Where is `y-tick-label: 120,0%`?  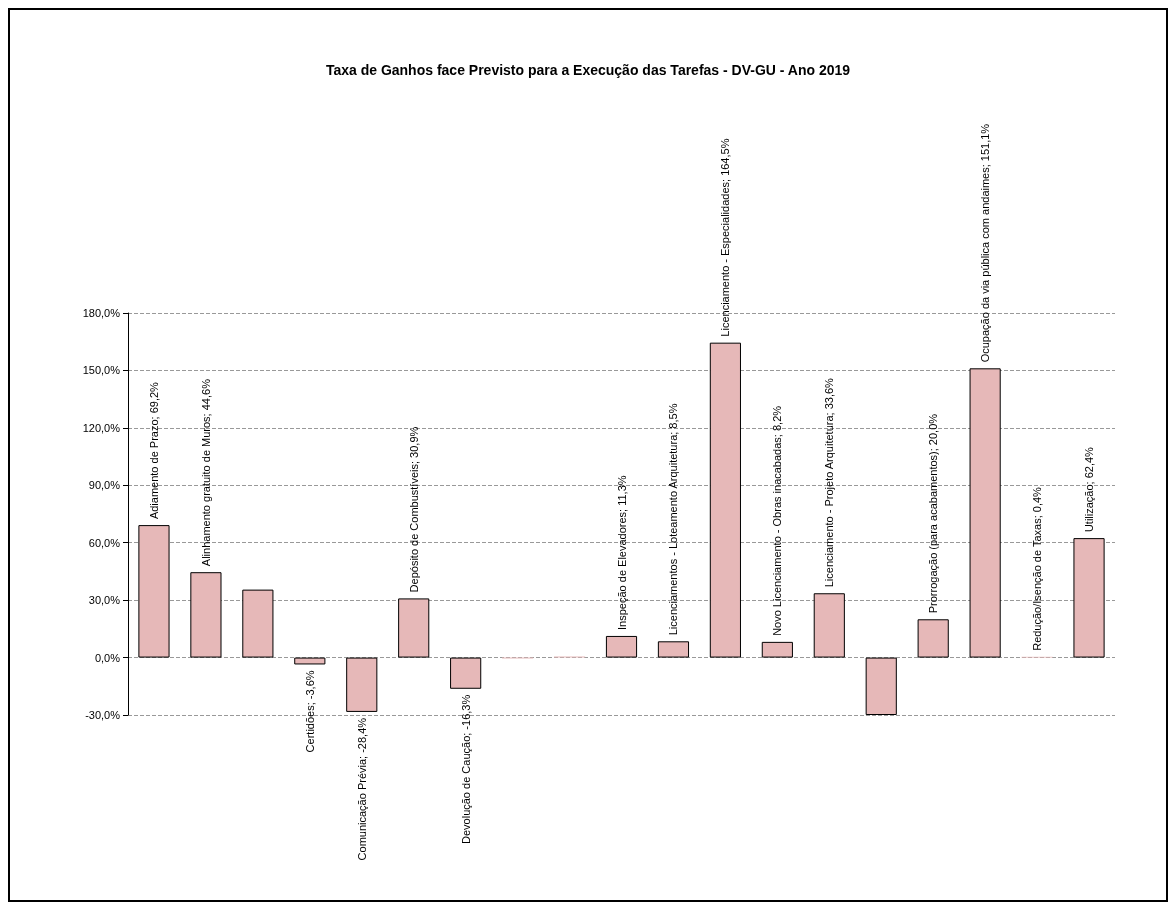 y-tick-label: 120,0% is located at coordinates (101, 427).